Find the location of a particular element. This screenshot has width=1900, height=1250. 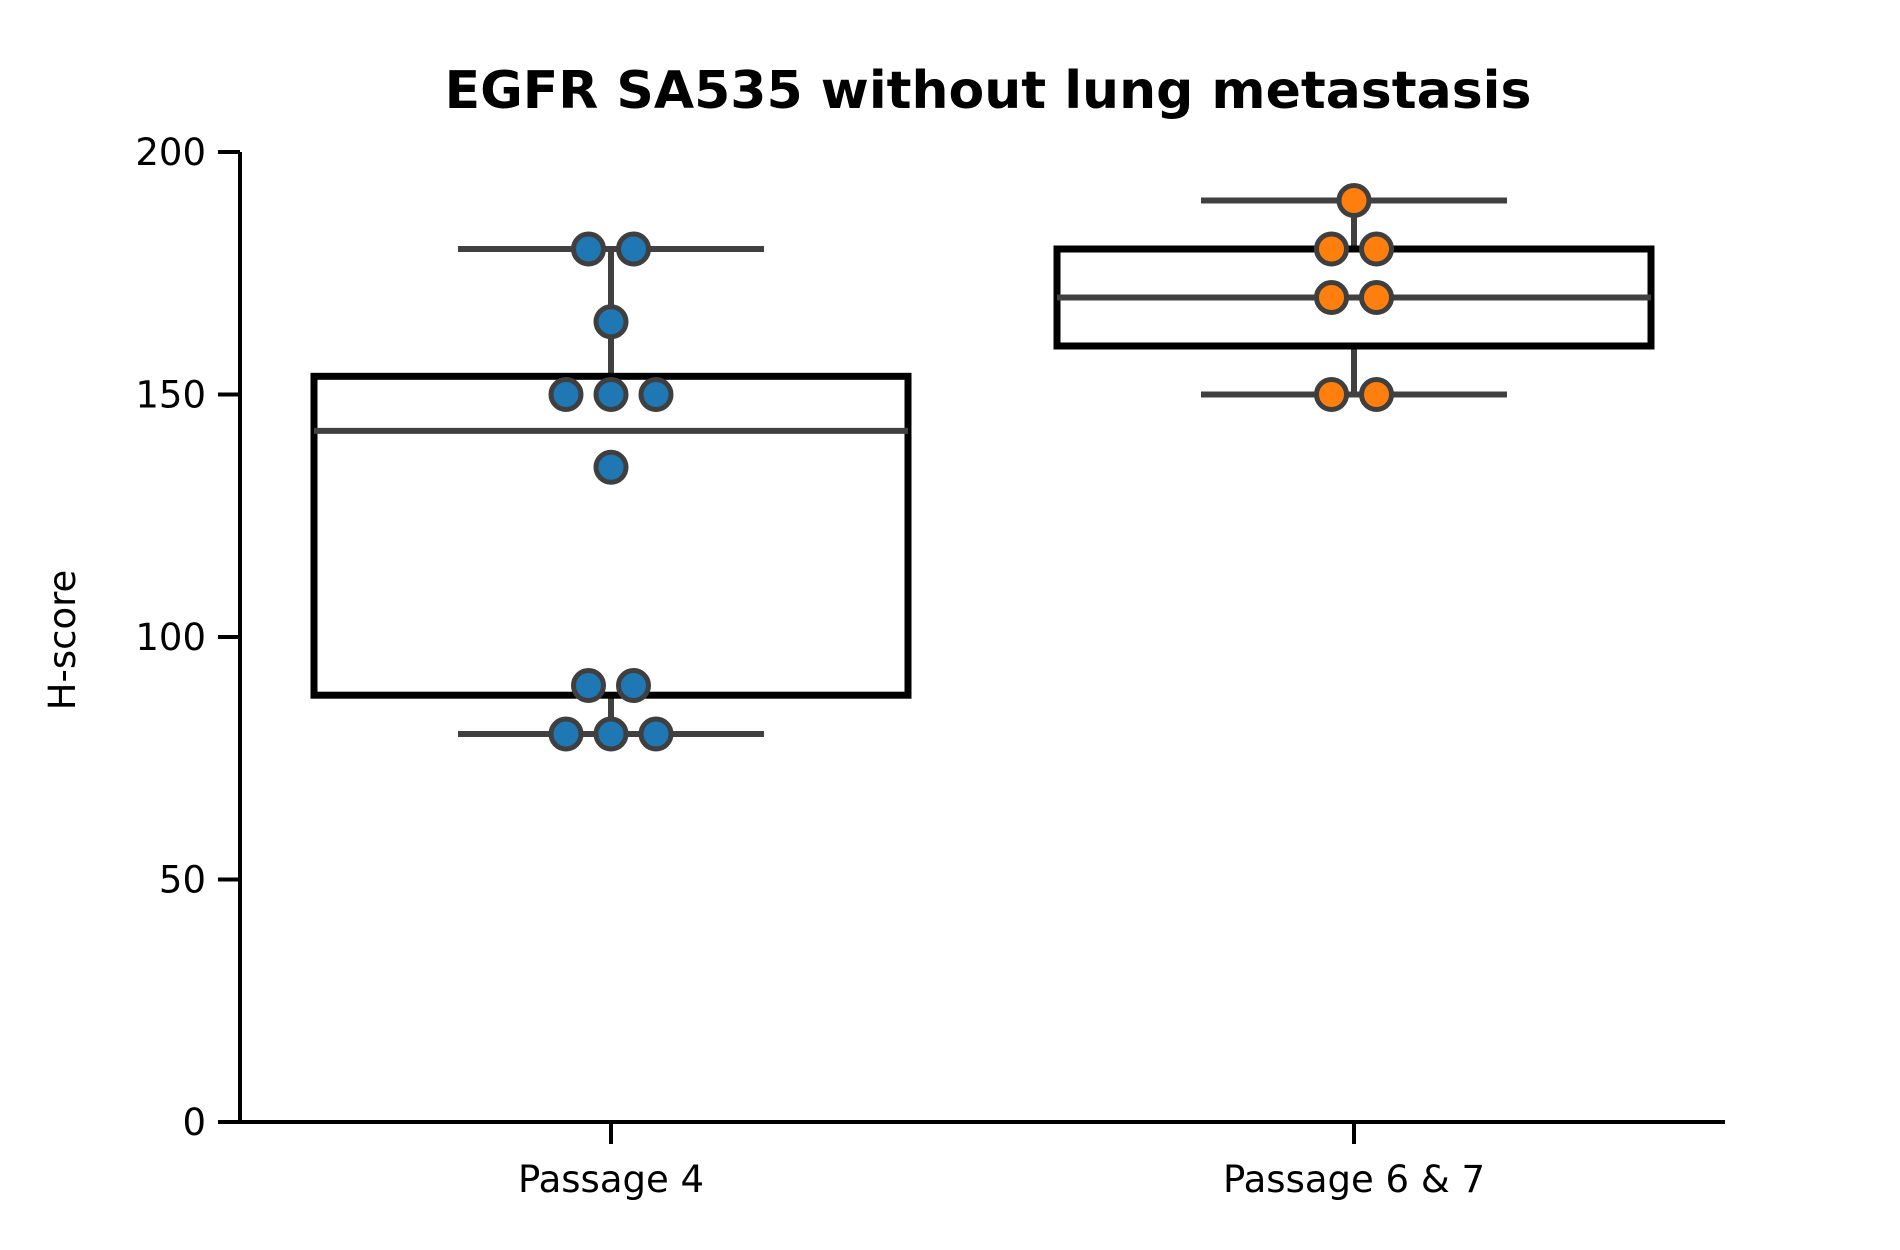

y-tick-label: 0 is located at coordinates (194, 1122).